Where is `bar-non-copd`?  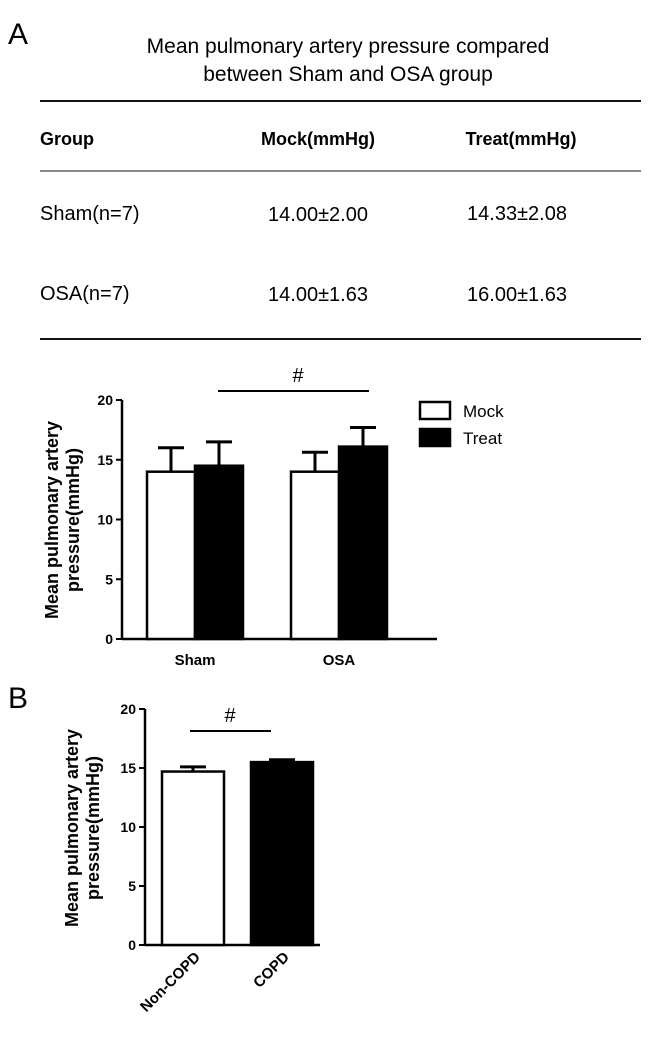
bar-non-copd is located at coordinates (193, 858).